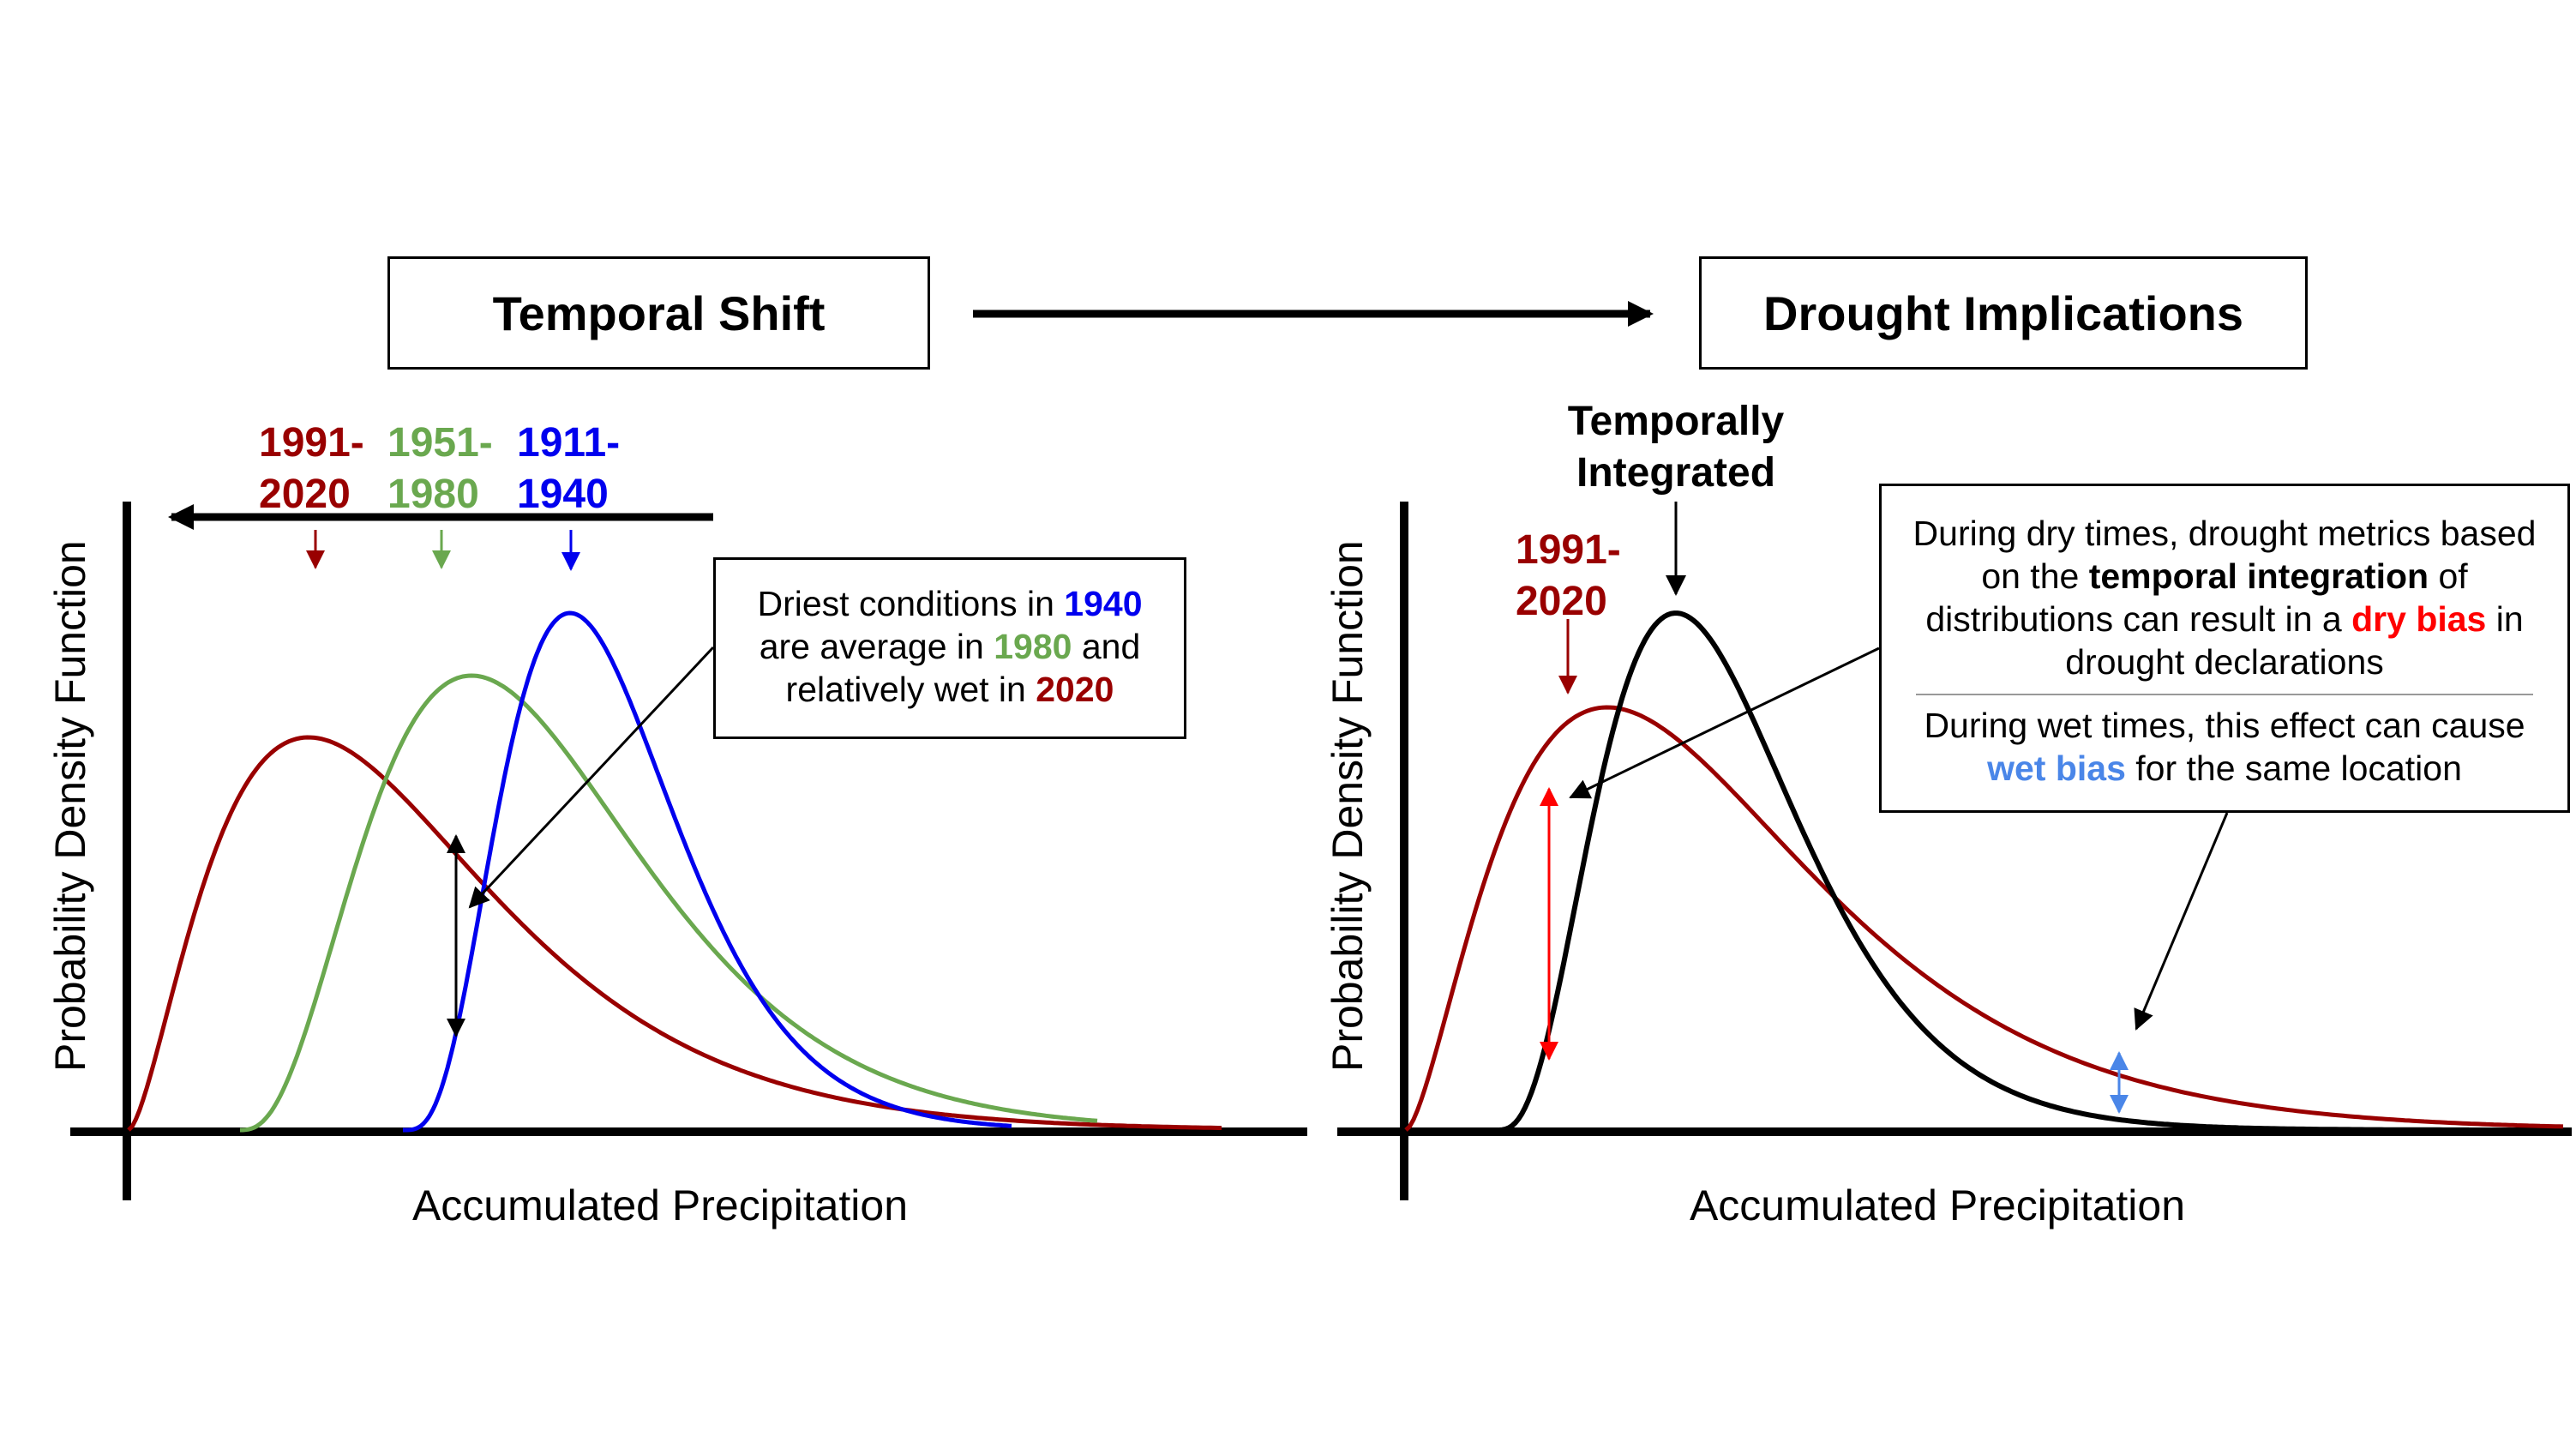 Image resolution: width=2576 pixels, height=1449 pixels. I want to click on curve-1951-1980, so click(669, 903).